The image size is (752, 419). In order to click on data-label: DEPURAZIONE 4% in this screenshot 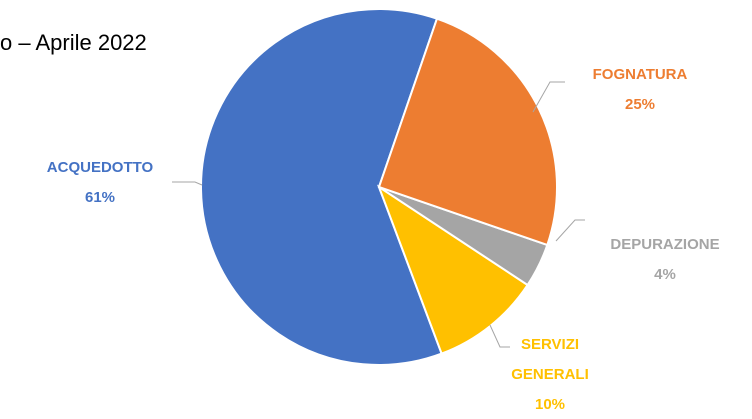, I will do `click(665, 260)`.